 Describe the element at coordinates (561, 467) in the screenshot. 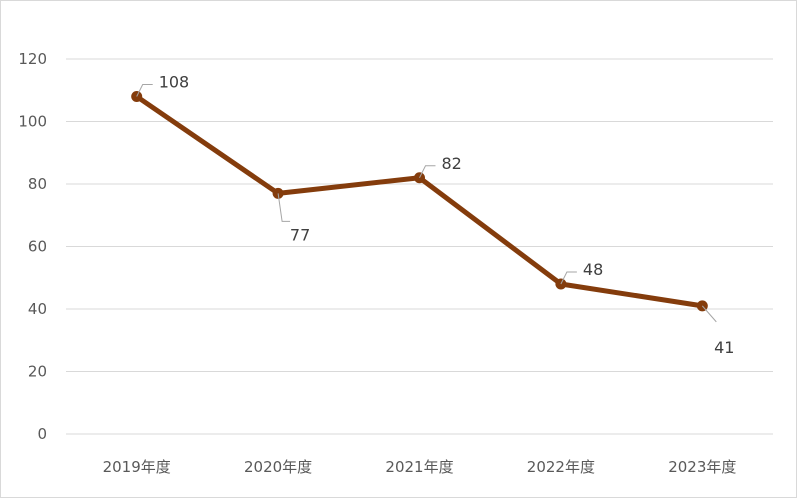

I see `x-tick-label: 2022年度` at that location.